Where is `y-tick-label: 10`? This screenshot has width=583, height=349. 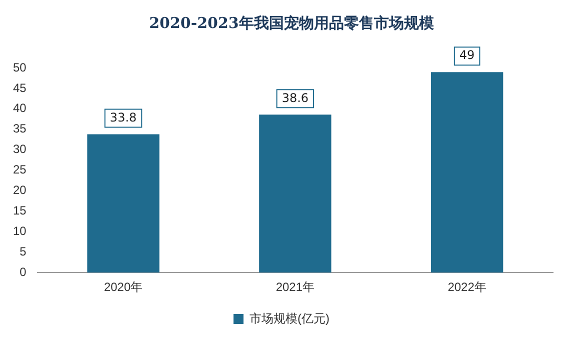 y-tick-label: 10 is located at coordinates (19, 231).